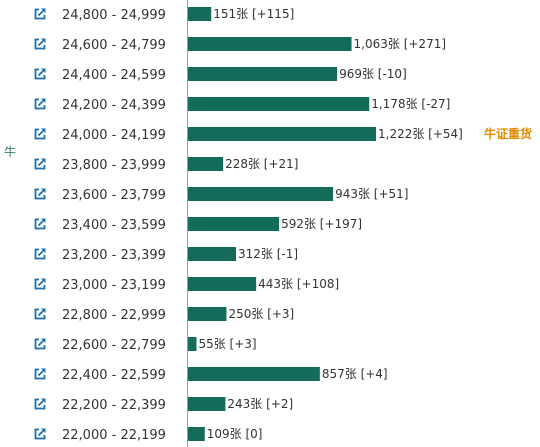 The width and height of the screenshot is (540, 447). Describe the element at coordinates (400, 44) in the screenshot. I see `bar-value-label: 1,063张 [+271]` at that location.